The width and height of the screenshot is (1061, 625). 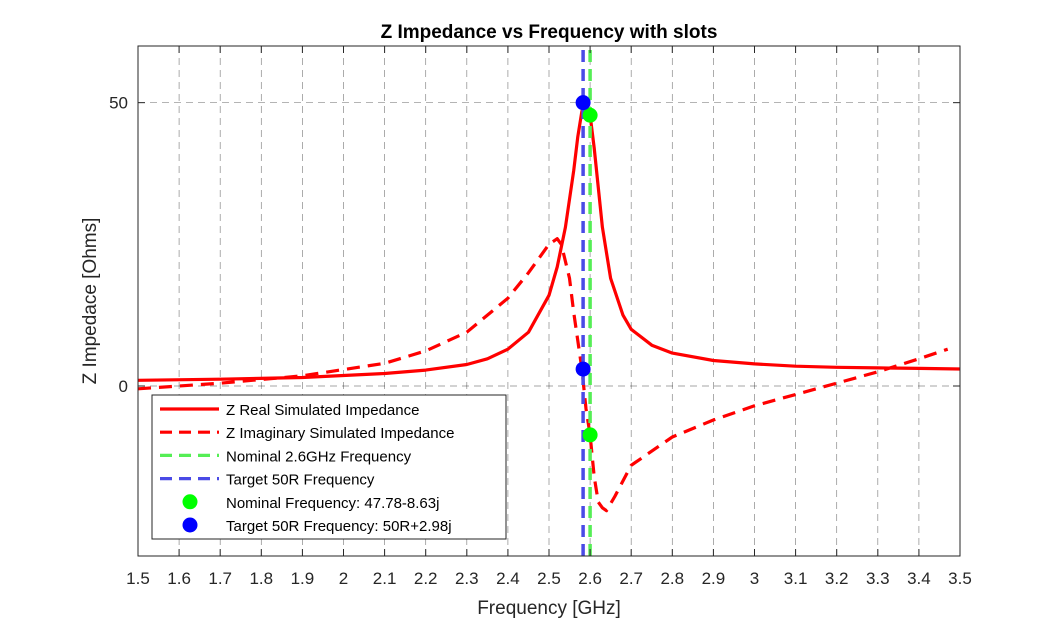 I want to click on x-tick-label: 3.1, so click(x=796, y=578).